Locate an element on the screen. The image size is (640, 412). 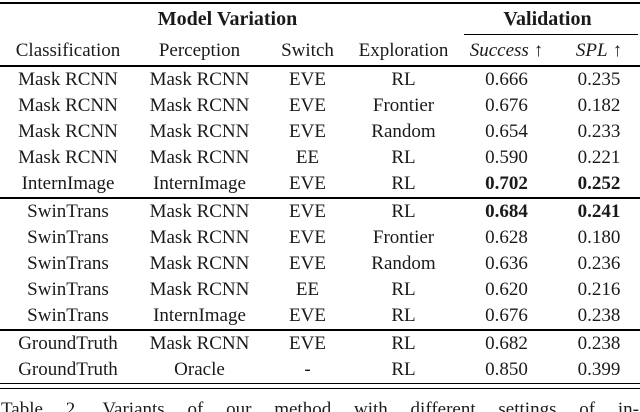
cell-classification: InternImage is located at coordinates (68, 183).